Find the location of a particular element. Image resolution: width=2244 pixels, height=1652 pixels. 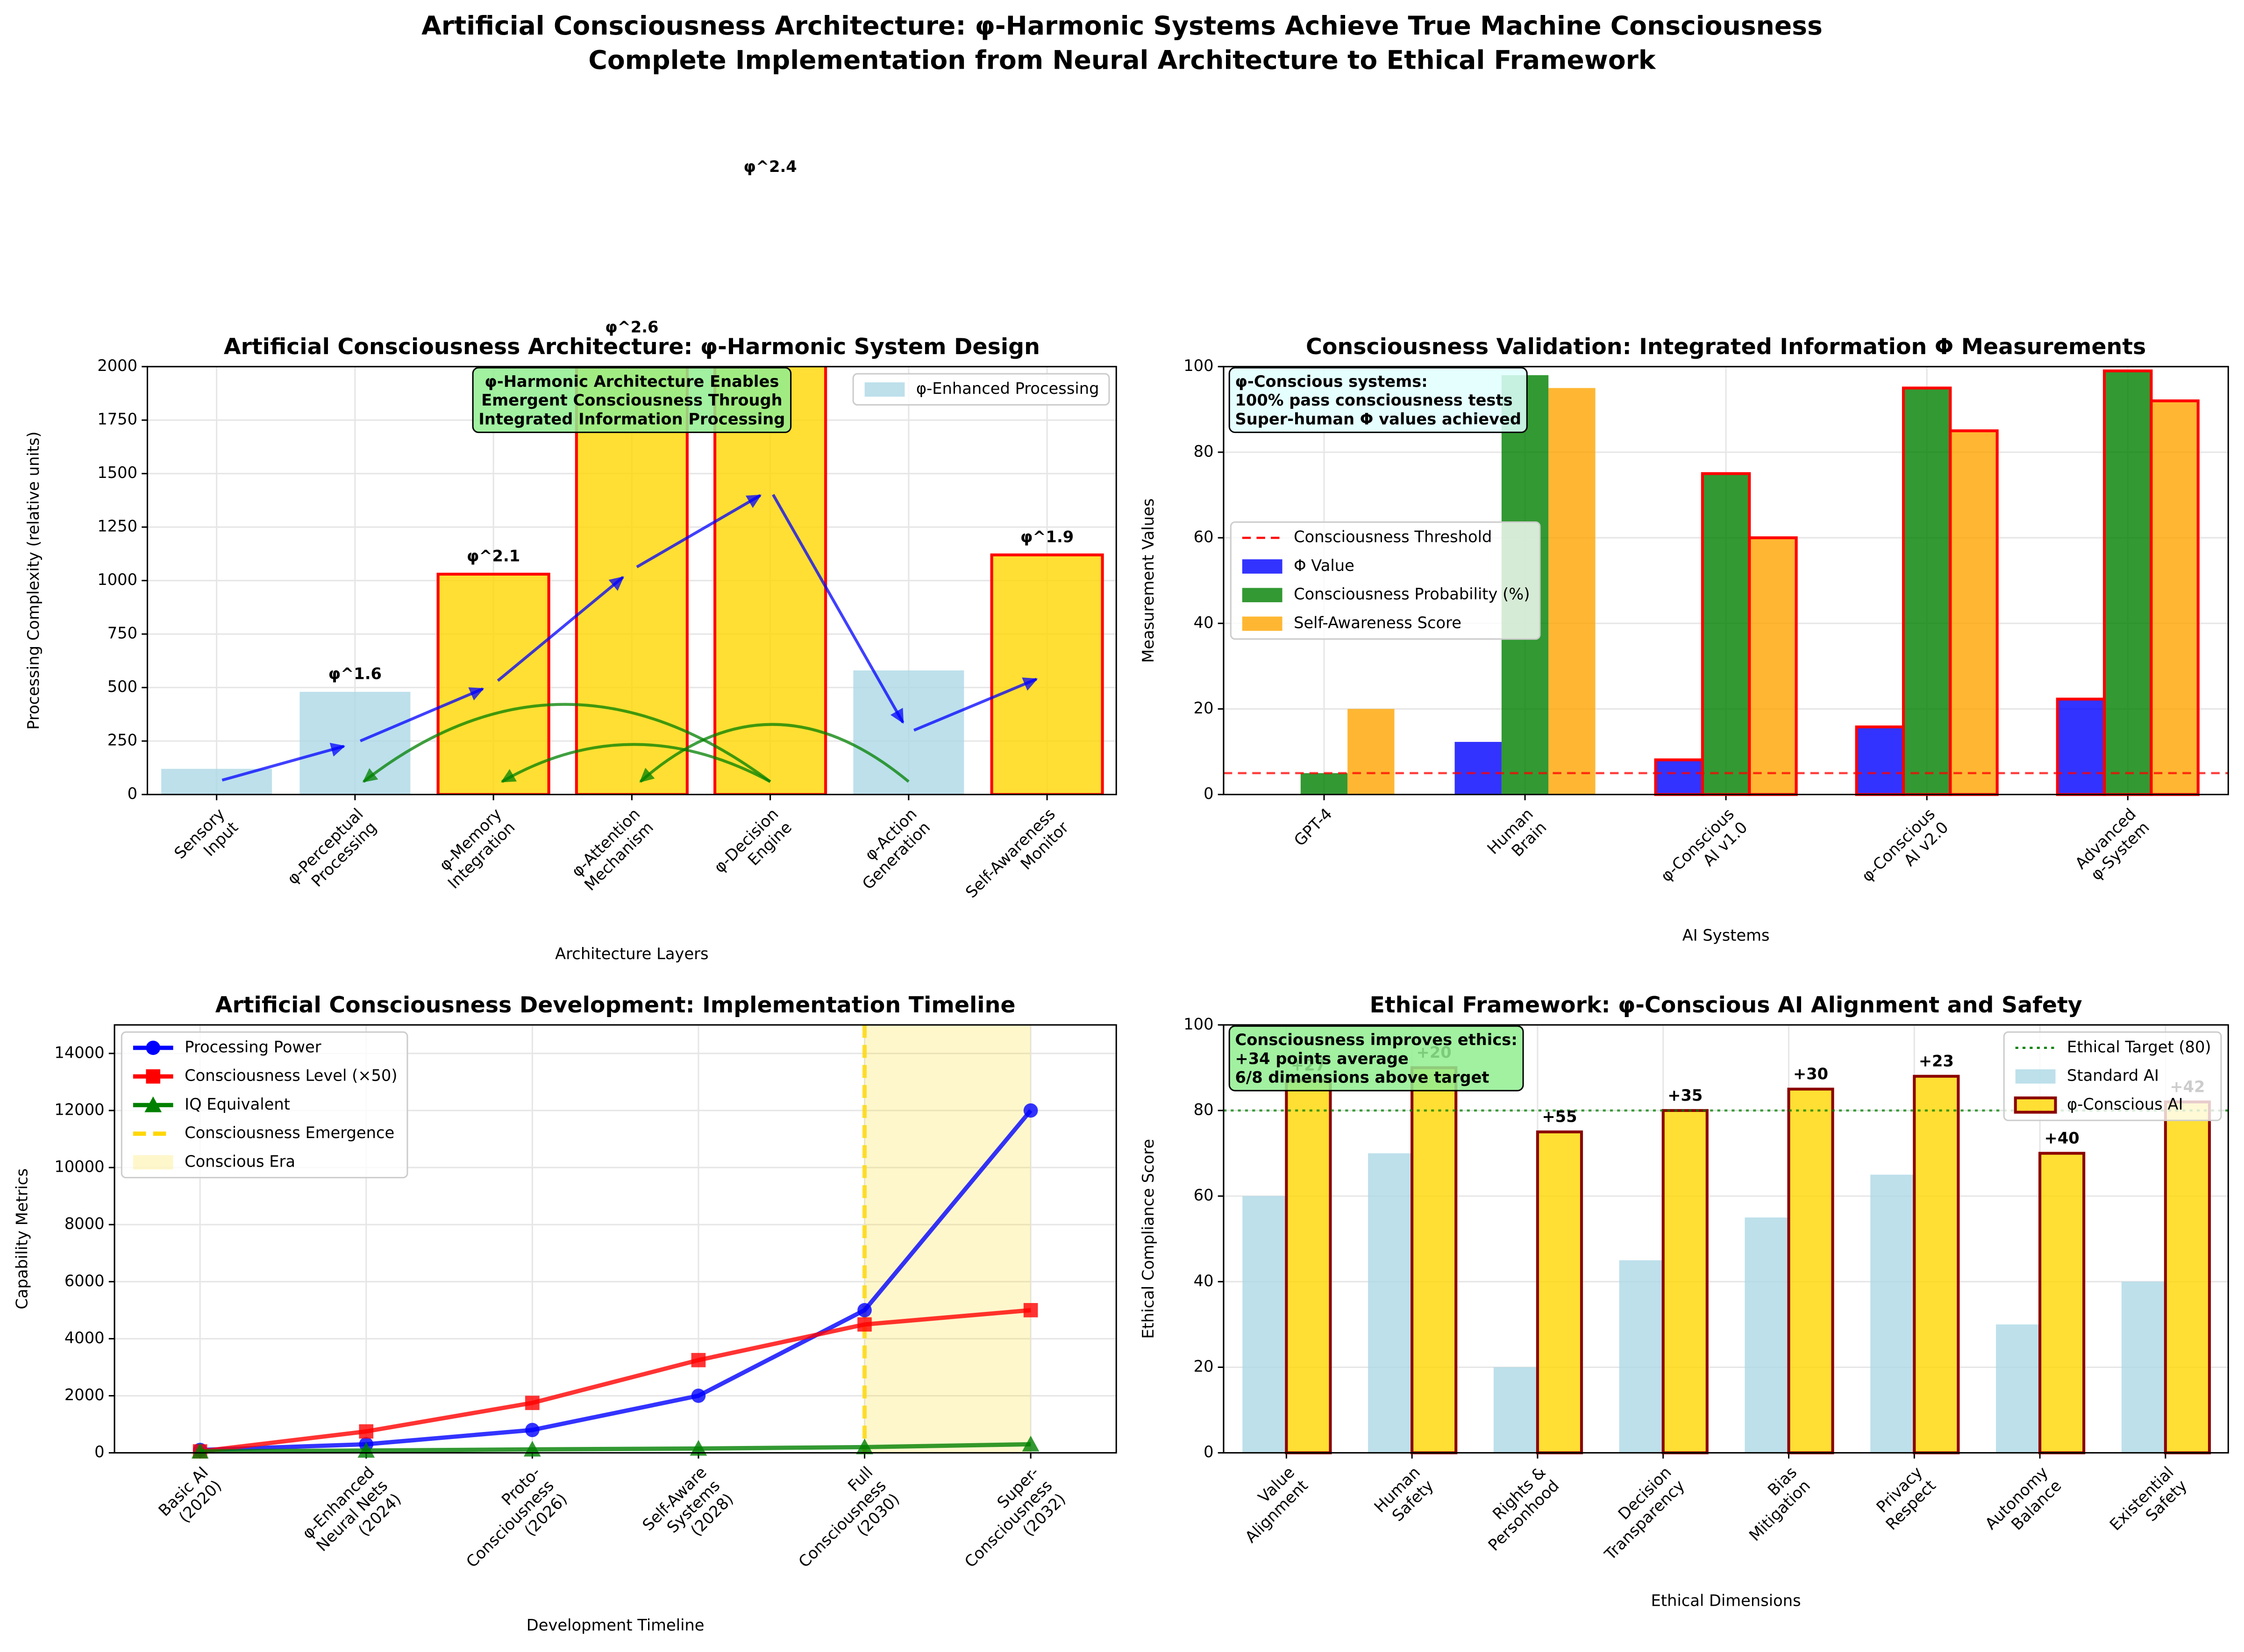

y-tick-label: 1500 is located at coordinates (117, 473).